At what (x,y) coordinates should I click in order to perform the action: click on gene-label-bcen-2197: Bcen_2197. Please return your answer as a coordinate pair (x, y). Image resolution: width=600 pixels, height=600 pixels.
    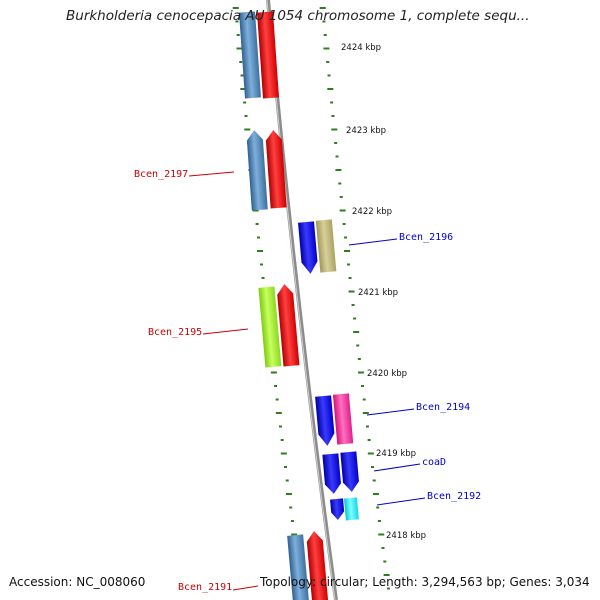
    Looking at the image, I should click on (161, 174).